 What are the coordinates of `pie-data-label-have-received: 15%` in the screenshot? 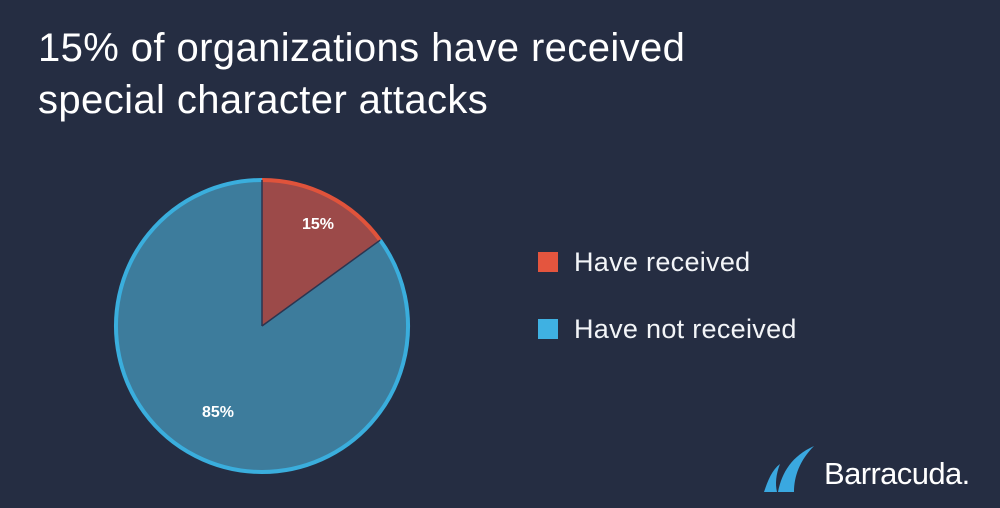 It's located at (318, 224).